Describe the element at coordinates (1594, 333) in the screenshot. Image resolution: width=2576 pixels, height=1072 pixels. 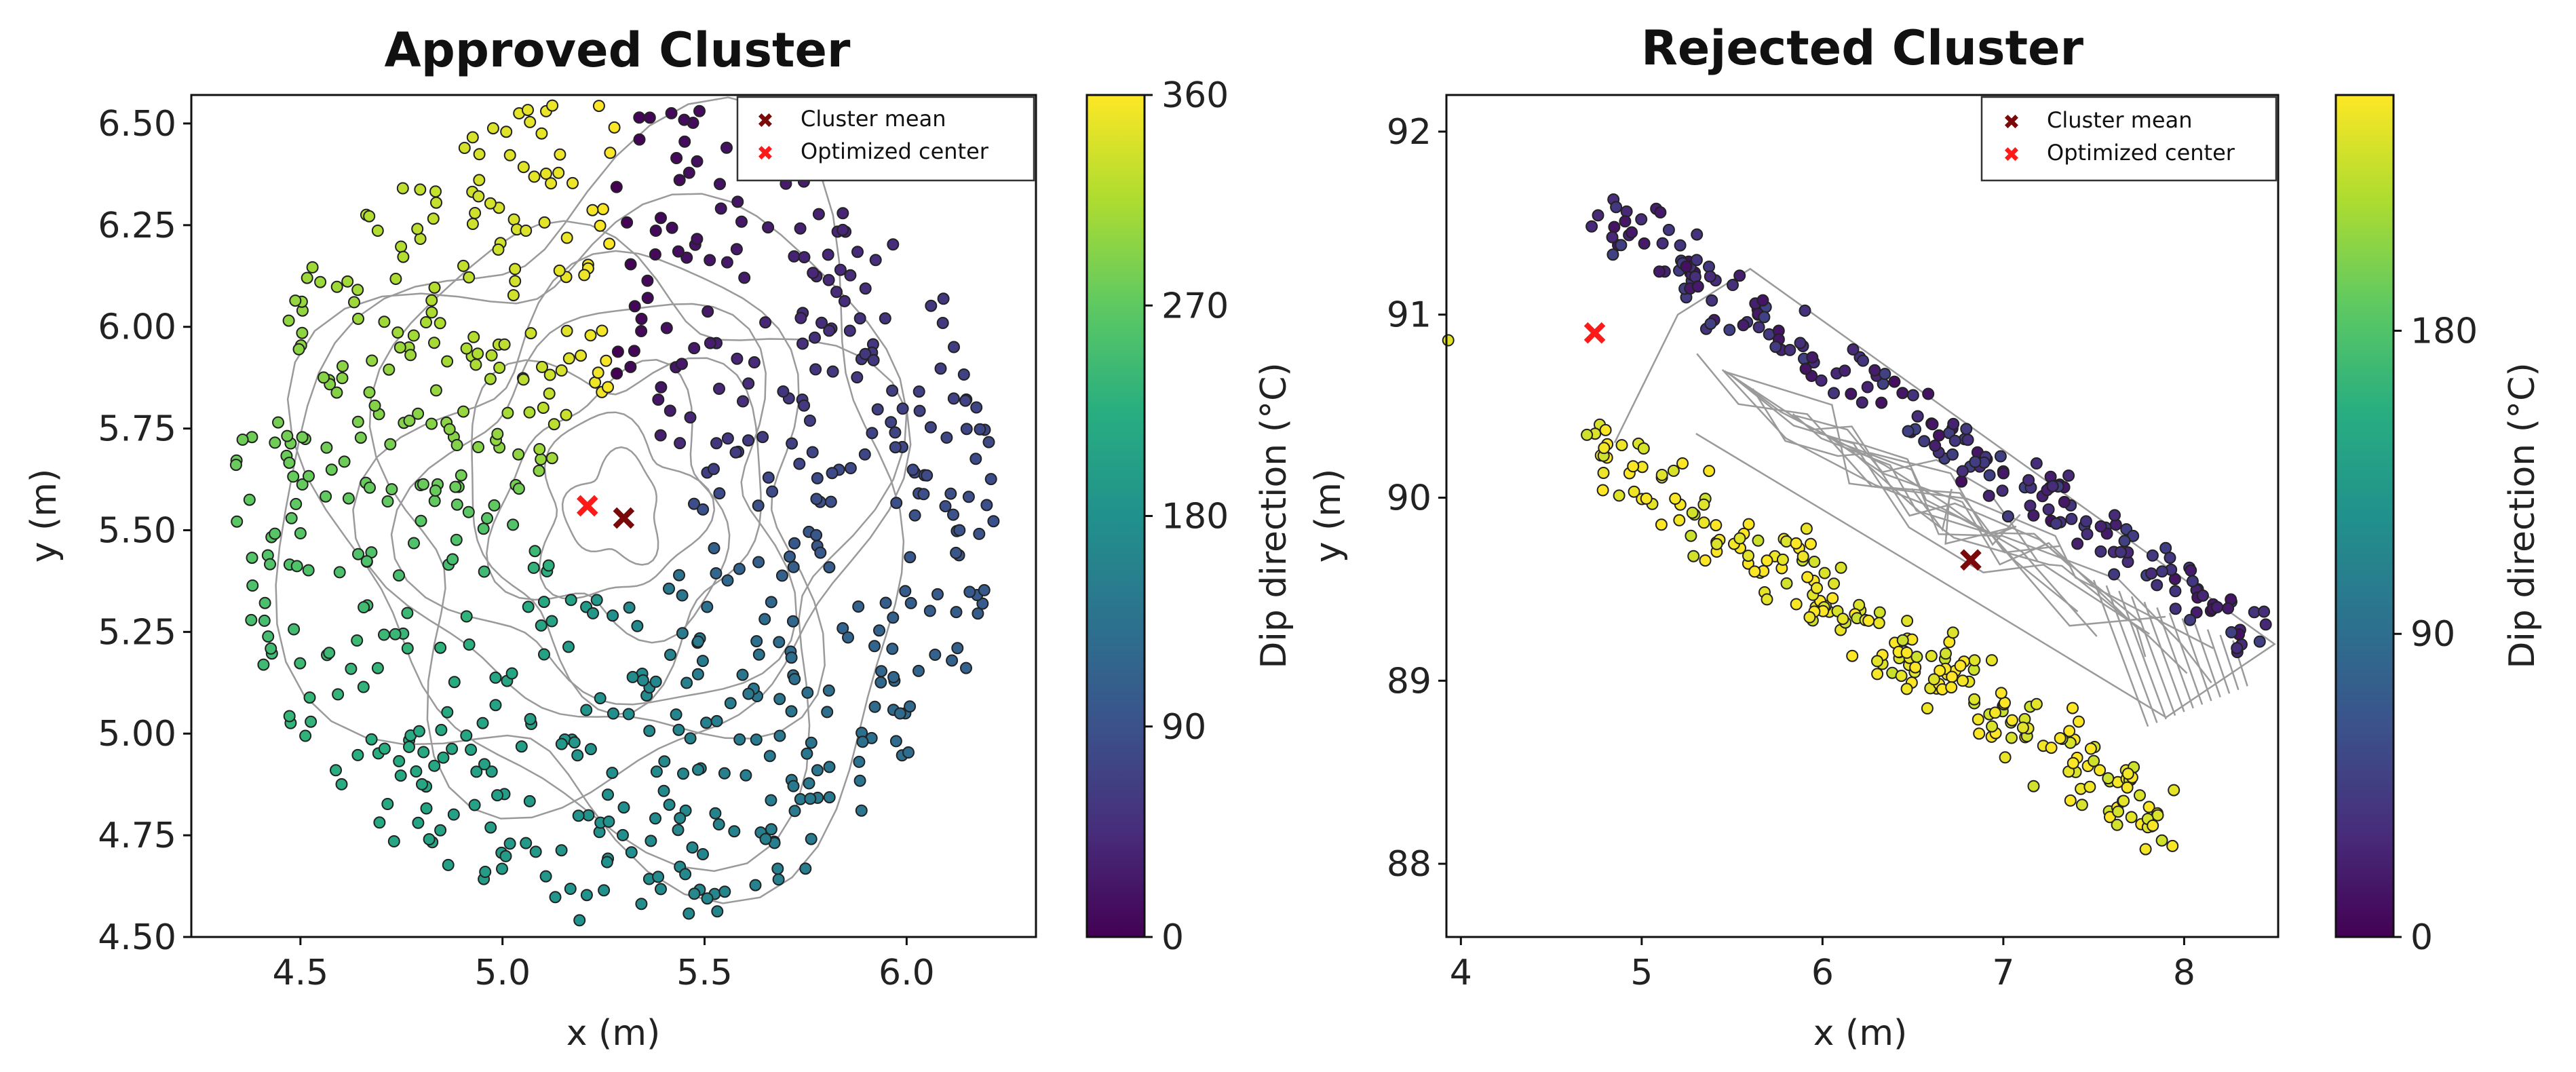
I see `optimized-center-marker` at that location.